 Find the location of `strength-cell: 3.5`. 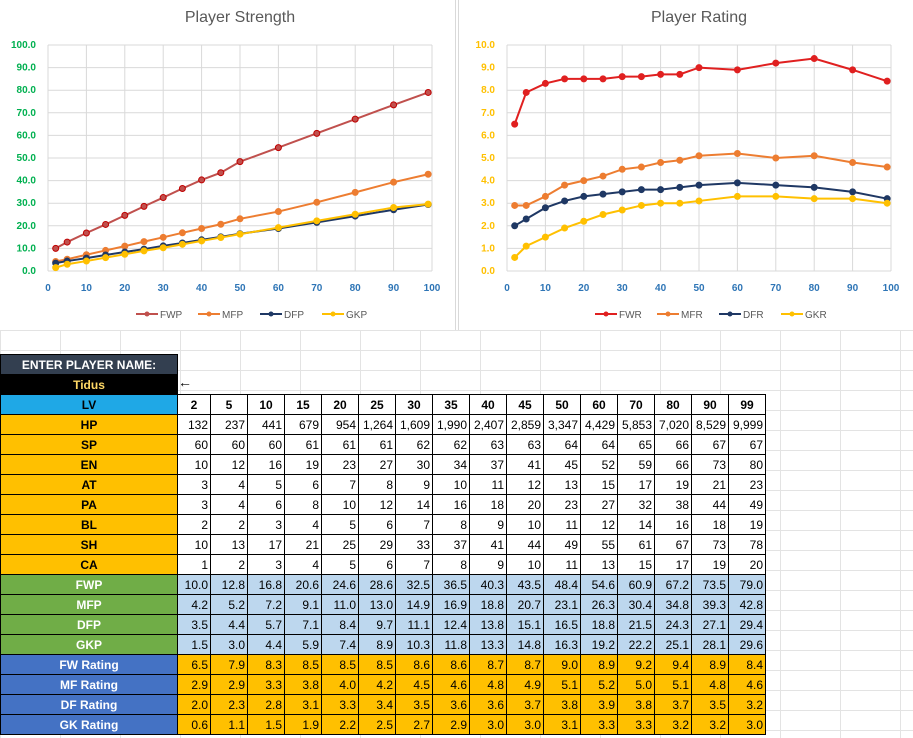

strength-cell: 3.5 is located at coordinates (194, 624).